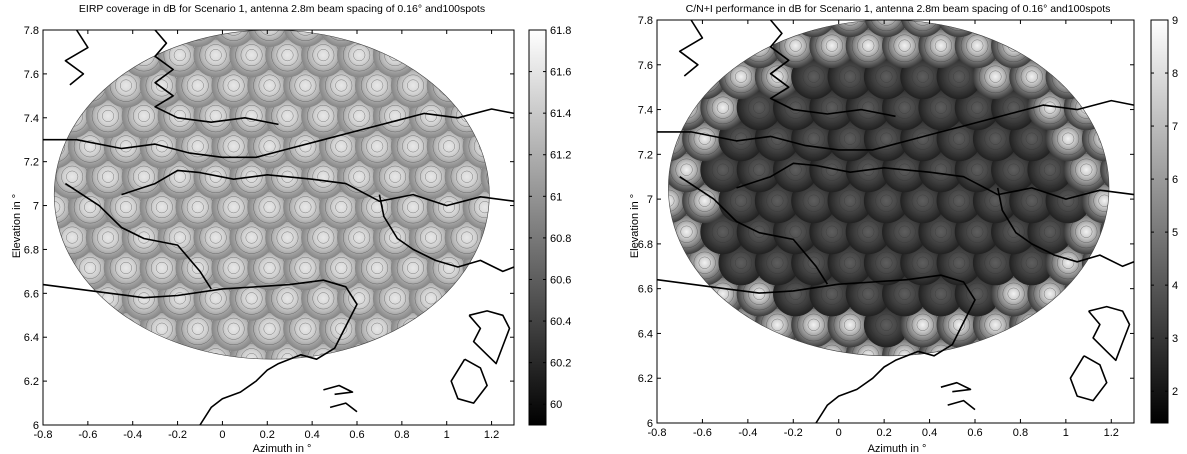  Describe the element at coordinates (31, 338) in the screenshot. I see `y-tick-label: 6.4` at that location.